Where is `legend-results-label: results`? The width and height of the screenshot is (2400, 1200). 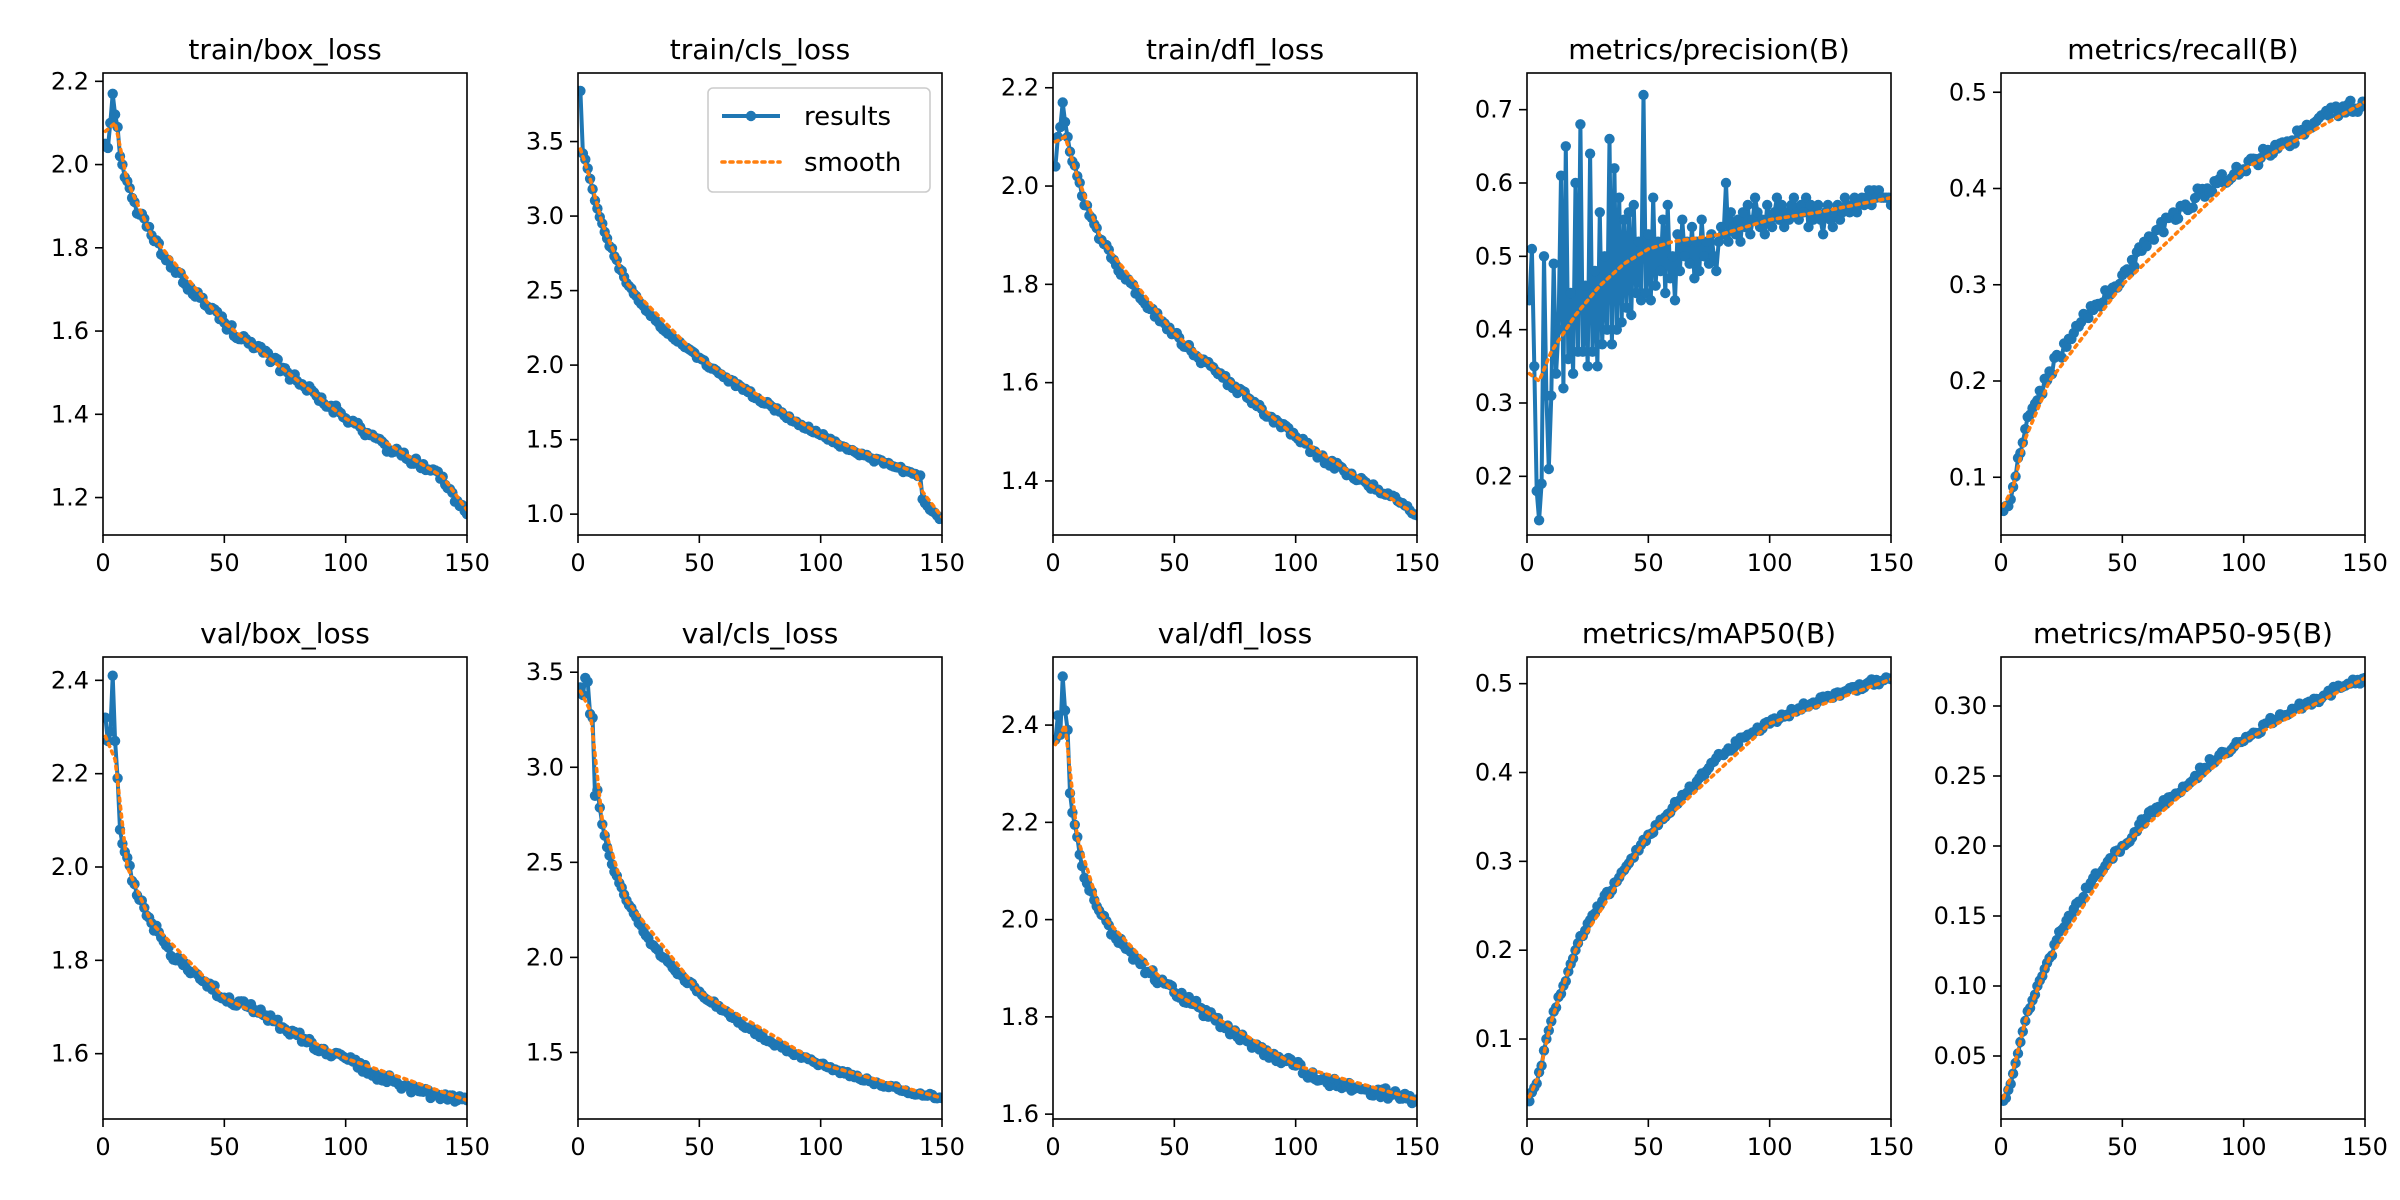 legend-results-label: results is located at coordinates (847, 117).